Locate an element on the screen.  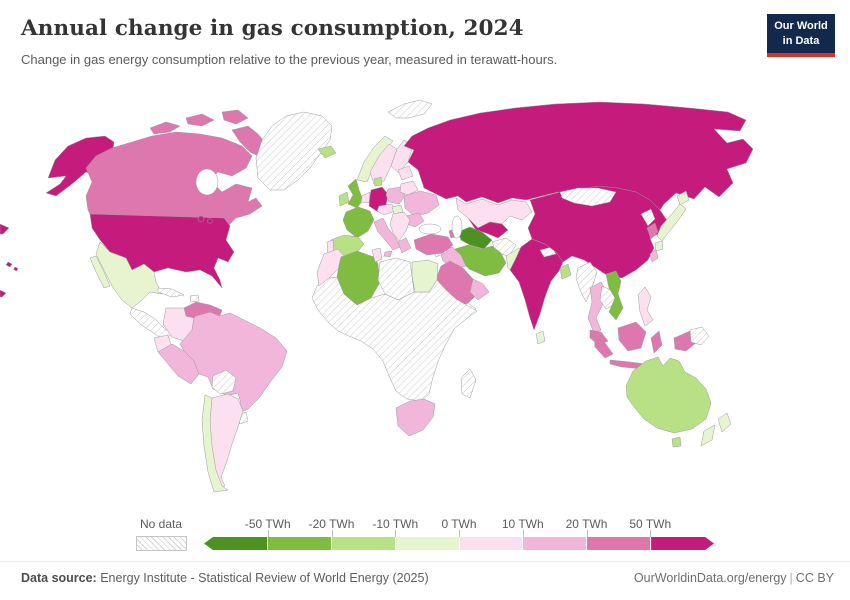
country-japan-kyushu is located at coordinates (659, 246).